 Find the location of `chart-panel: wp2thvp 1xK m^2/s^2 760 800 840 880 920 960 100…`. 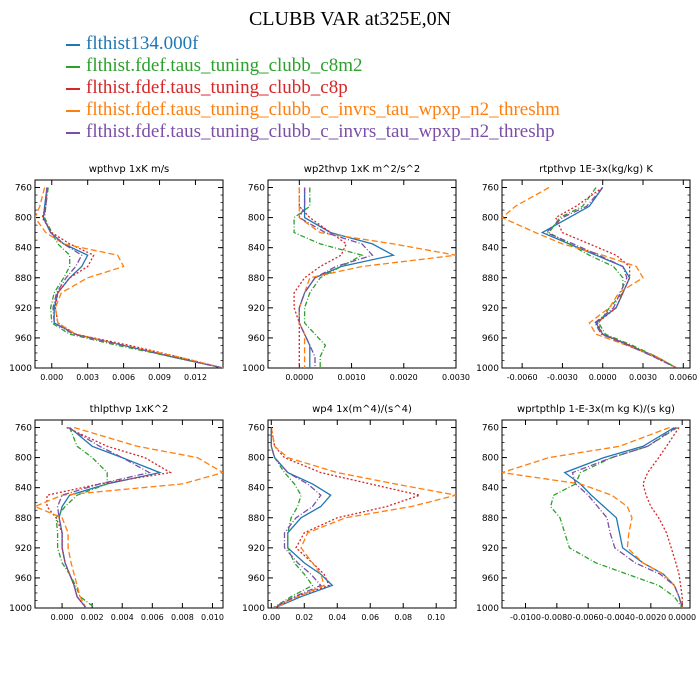

chart-panel: wp2thvp 1xK m^2/s^2 760 800 840 880 920 960 100… is located at coordinates (356, 273).